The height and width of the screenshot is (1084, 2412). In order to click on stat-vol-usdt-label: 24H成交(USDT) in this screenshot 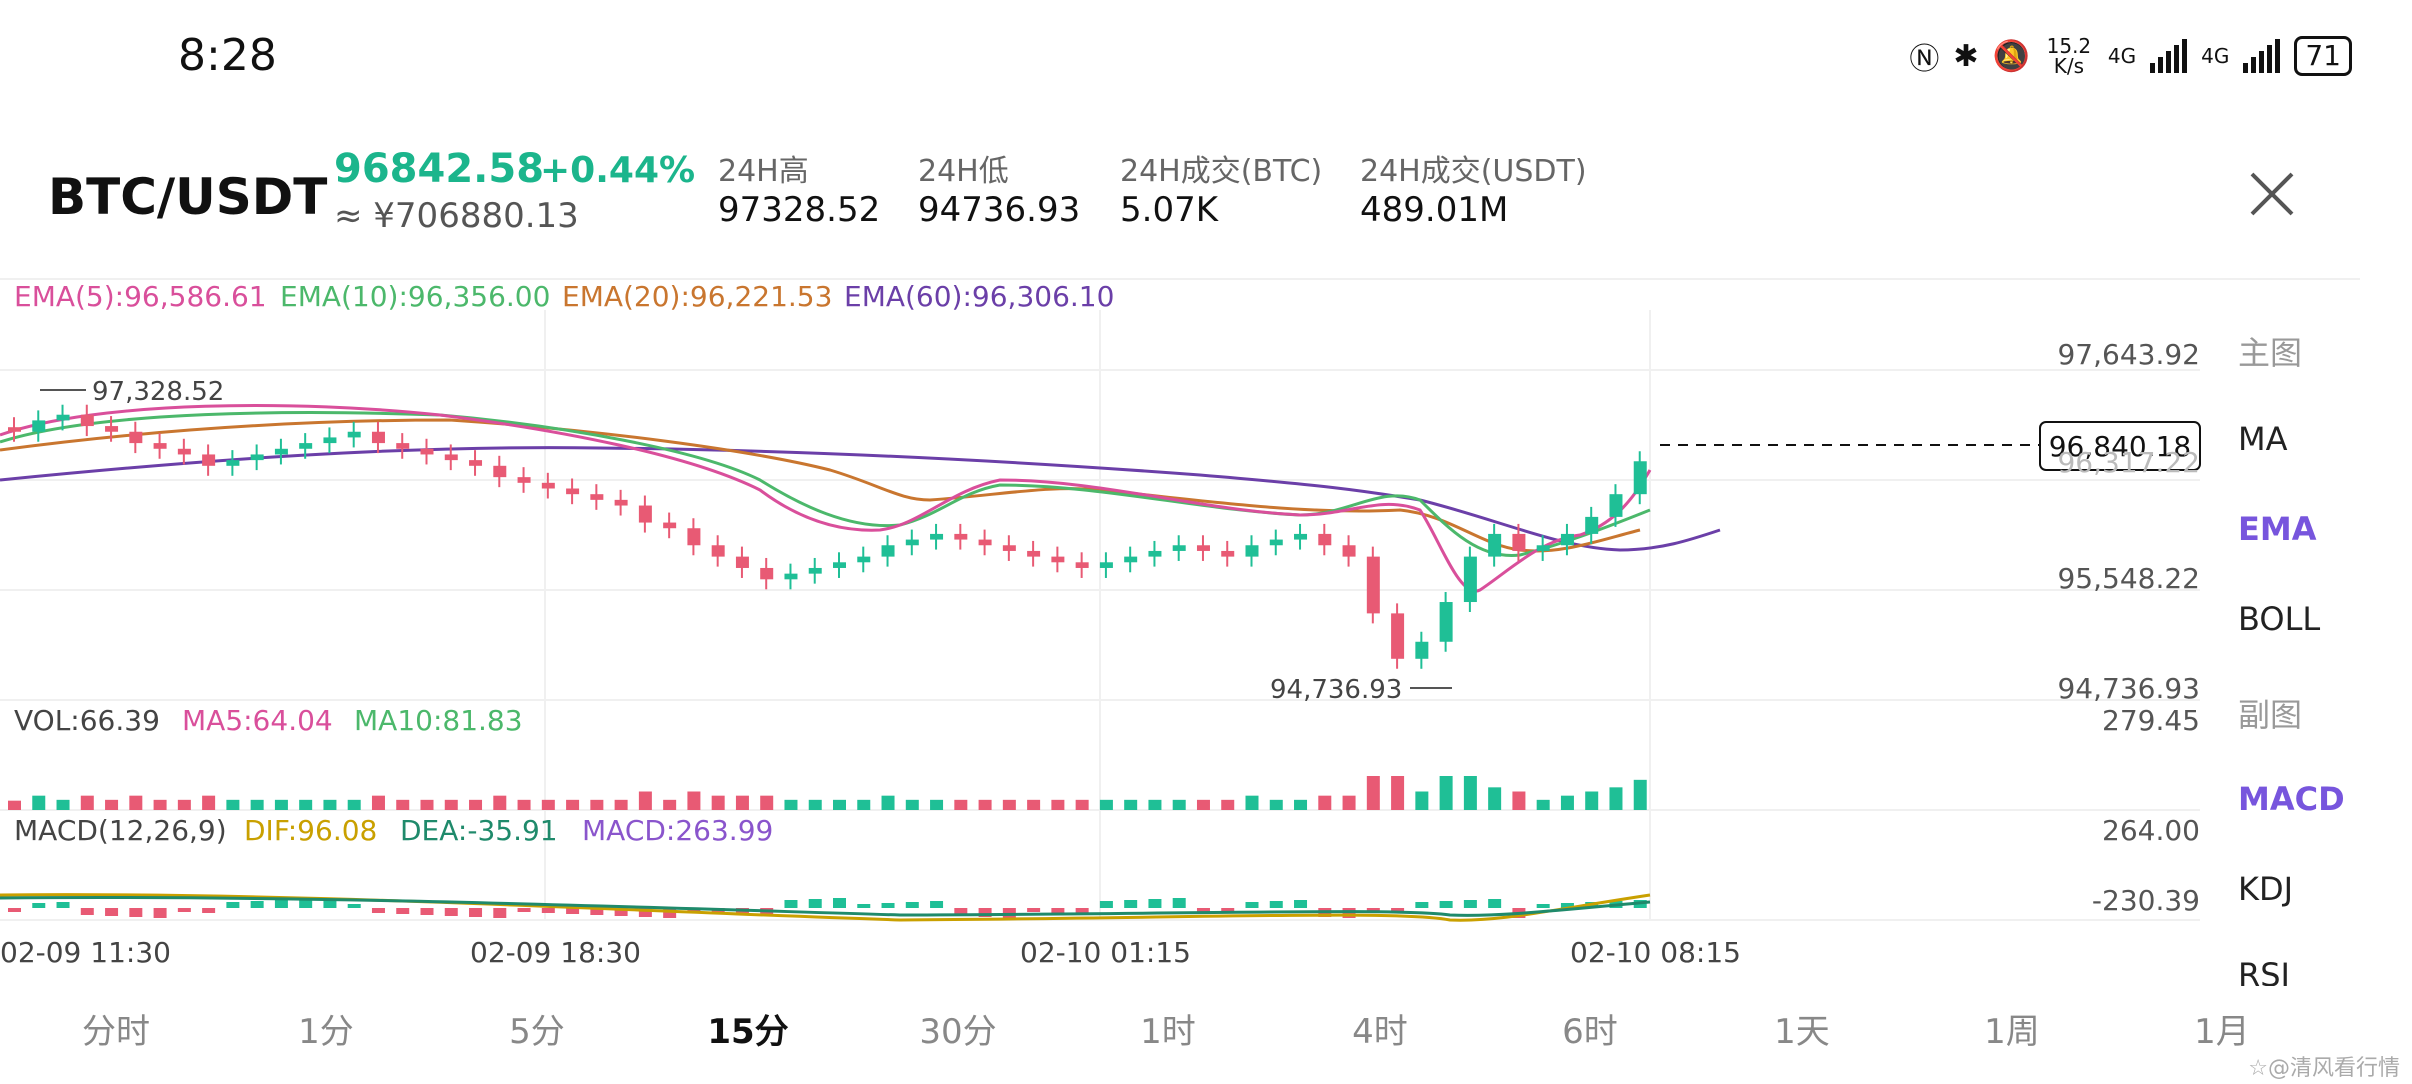, I will do `click(1473, 171)`.